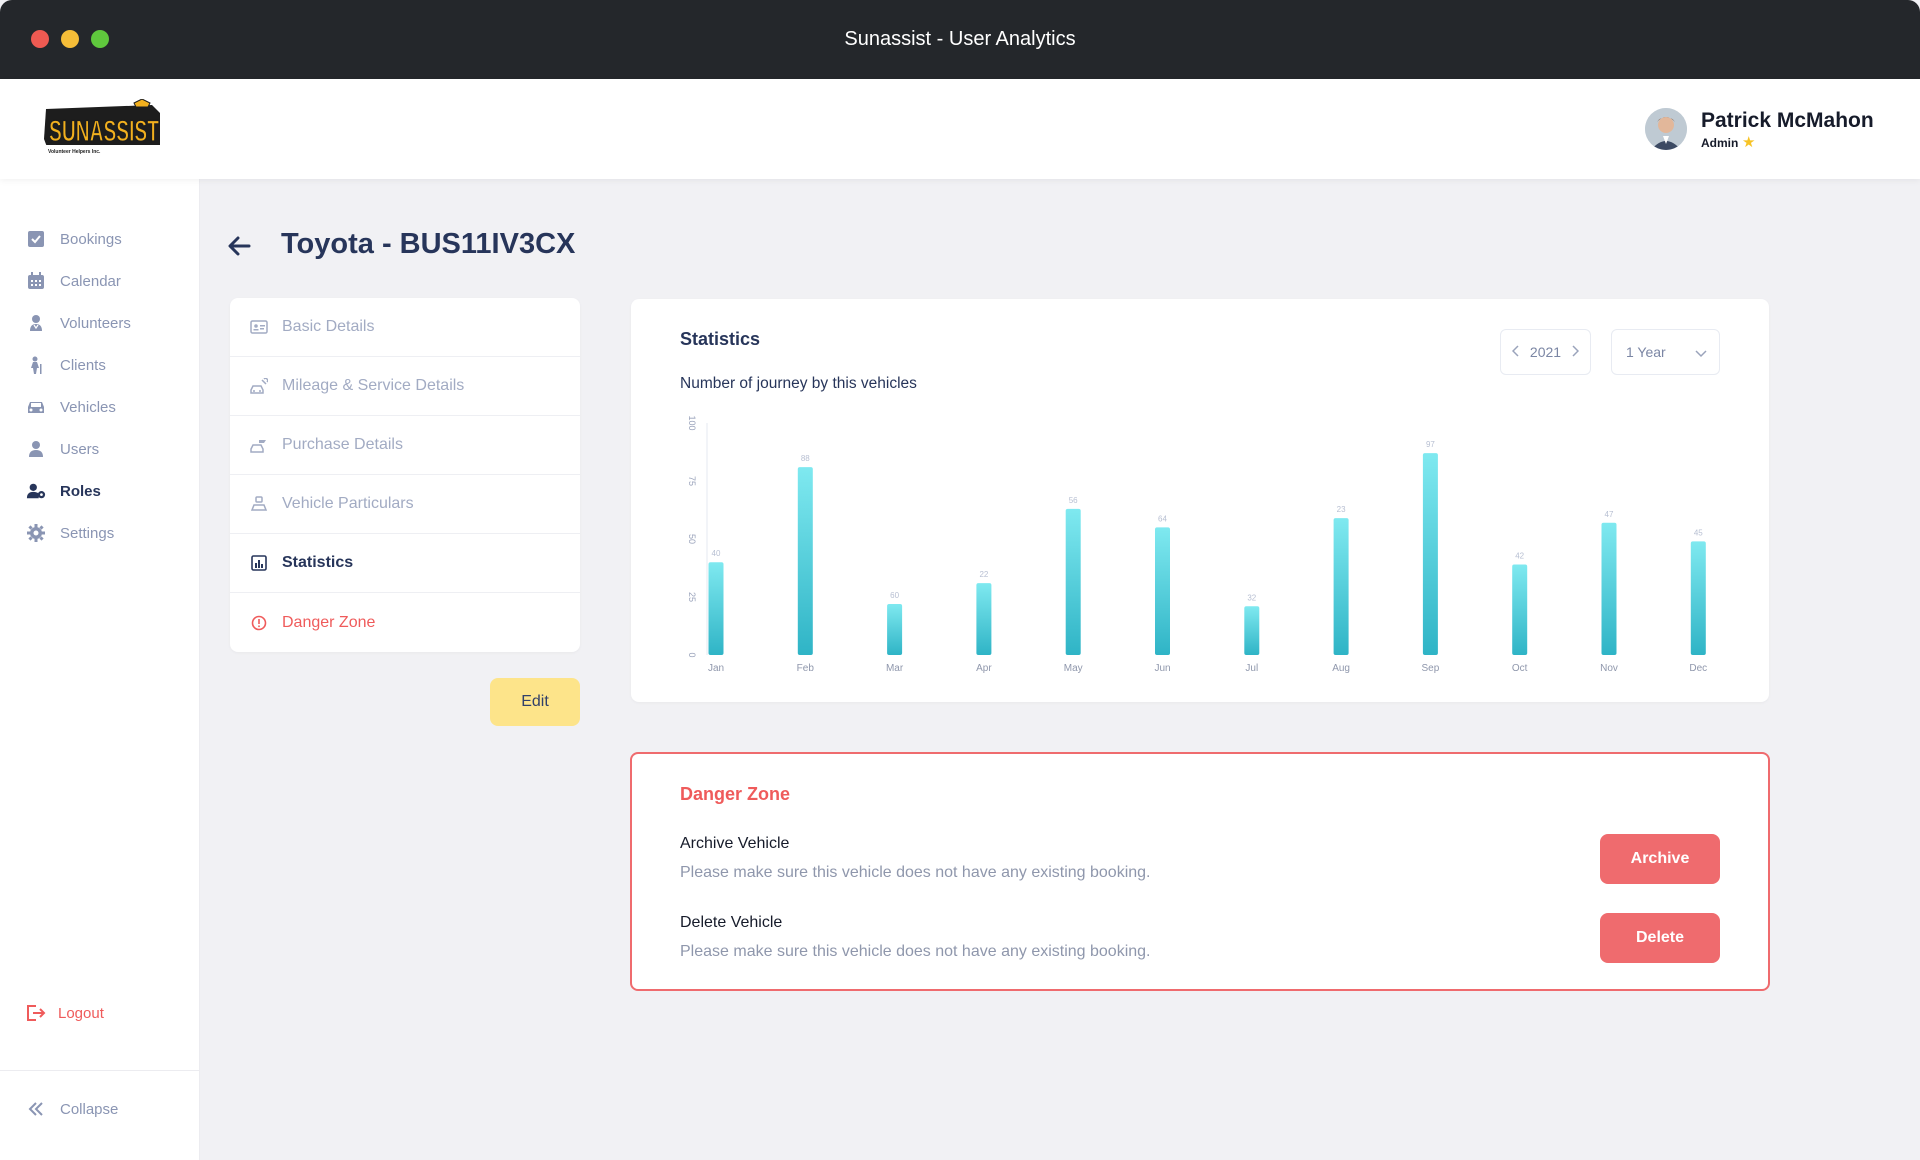  Describe the element at coordinates (692, 422) in the screenshot. I see `y-tick-label: 100` at that location.